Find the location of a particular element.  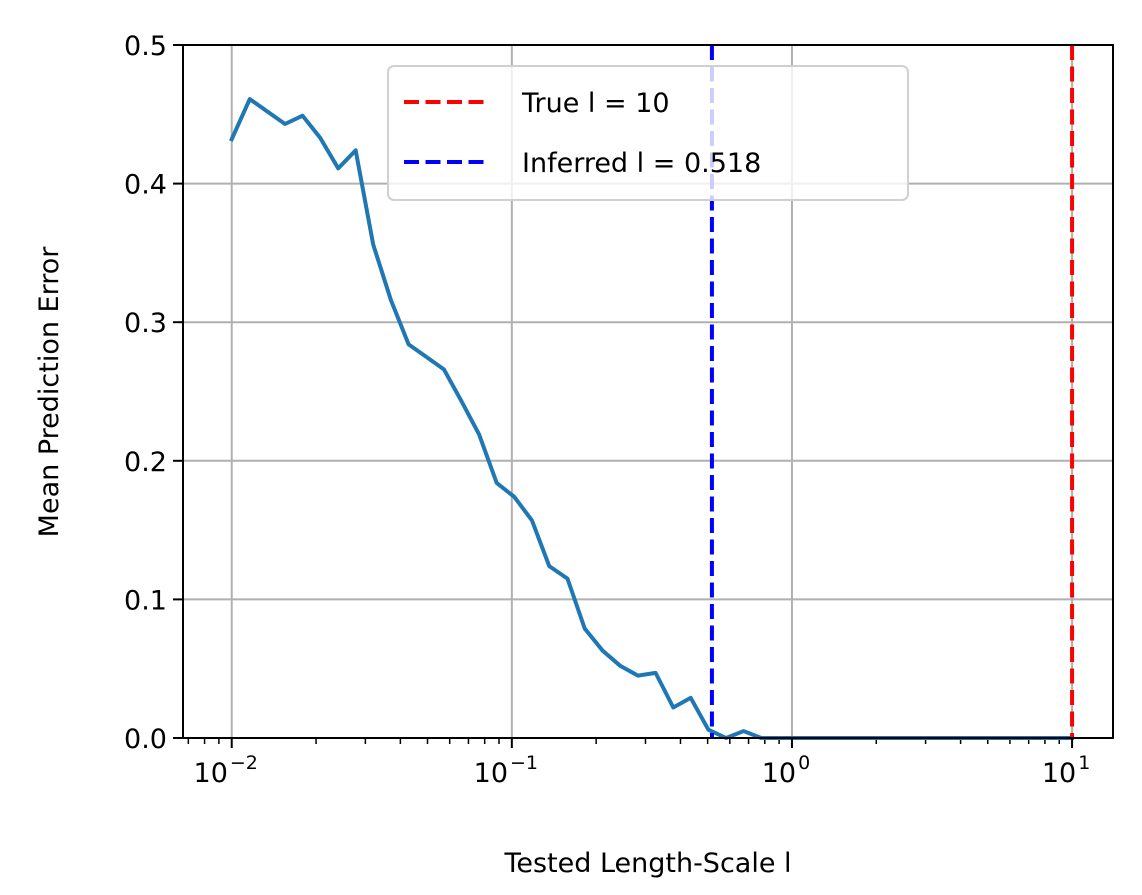

y-tick-label: 0.0 is located at coordinates (145, 739).